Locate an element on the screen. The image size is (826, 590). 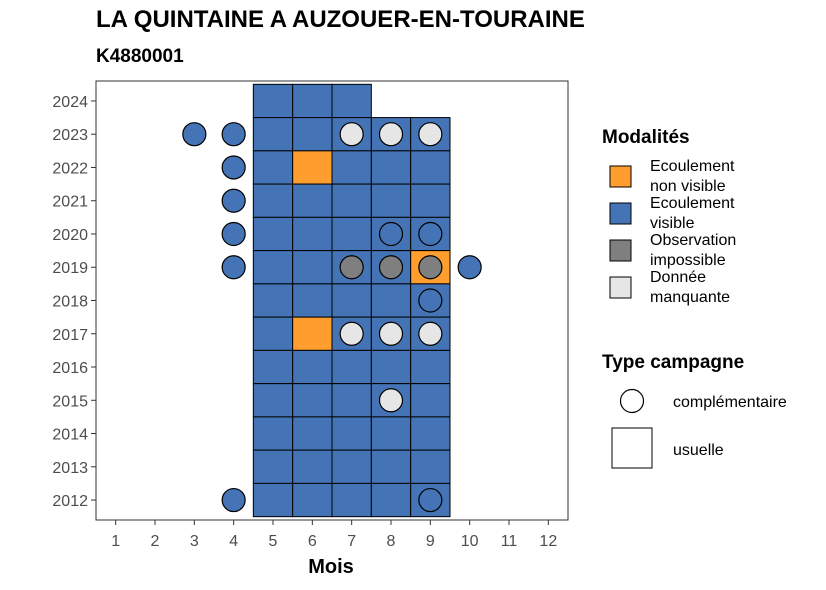
legend-title-modalites: Modalités is located at coordinates (646, 137).